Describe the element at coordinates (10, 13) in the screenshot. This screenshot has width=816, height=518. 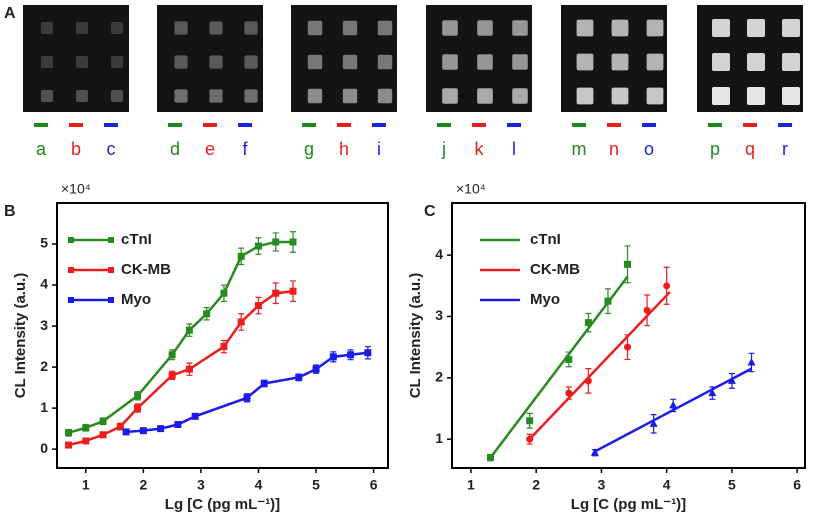
I see `panel-label: A` at that location.